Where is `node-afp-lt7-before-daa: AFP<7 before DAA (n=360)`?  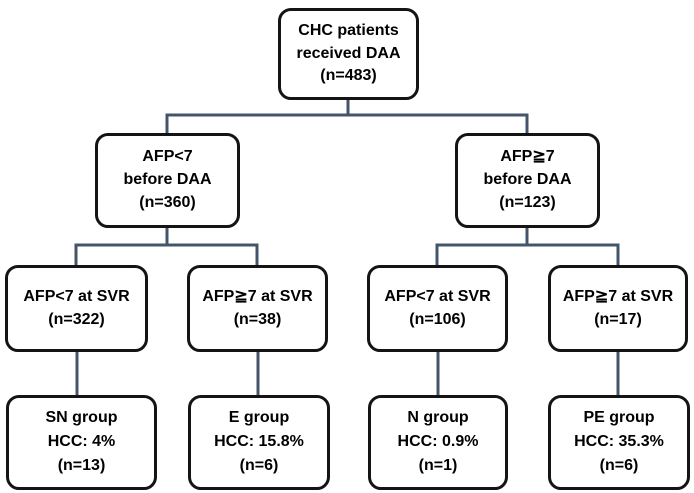
node-afp-lt7-before-daa: AFP<7 before DAA (n=360) is located at coordinates (167, 180).